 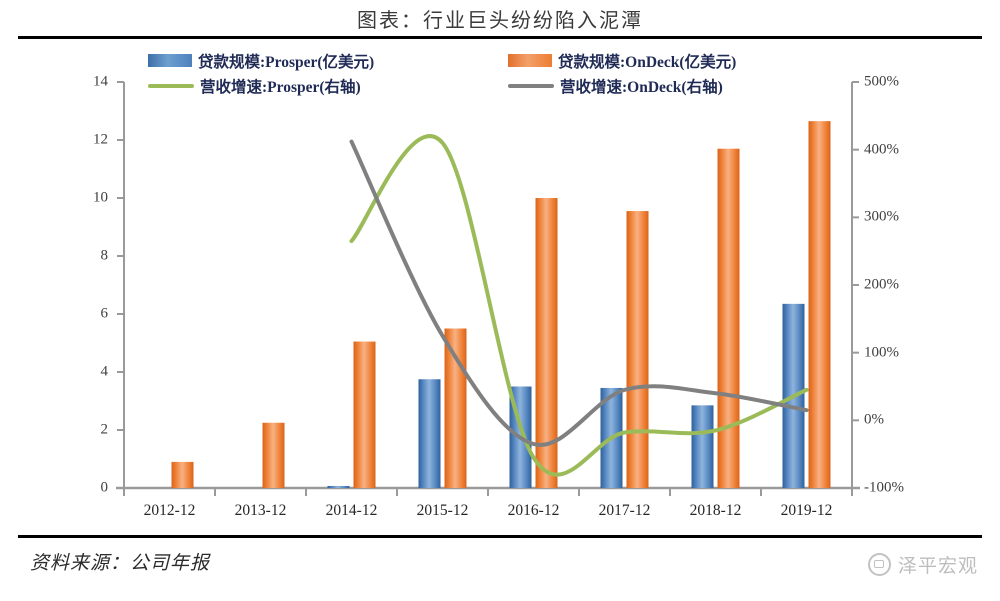 I want to click on x-axis-tick-label: 2018-12, so click(x=715, y=510).